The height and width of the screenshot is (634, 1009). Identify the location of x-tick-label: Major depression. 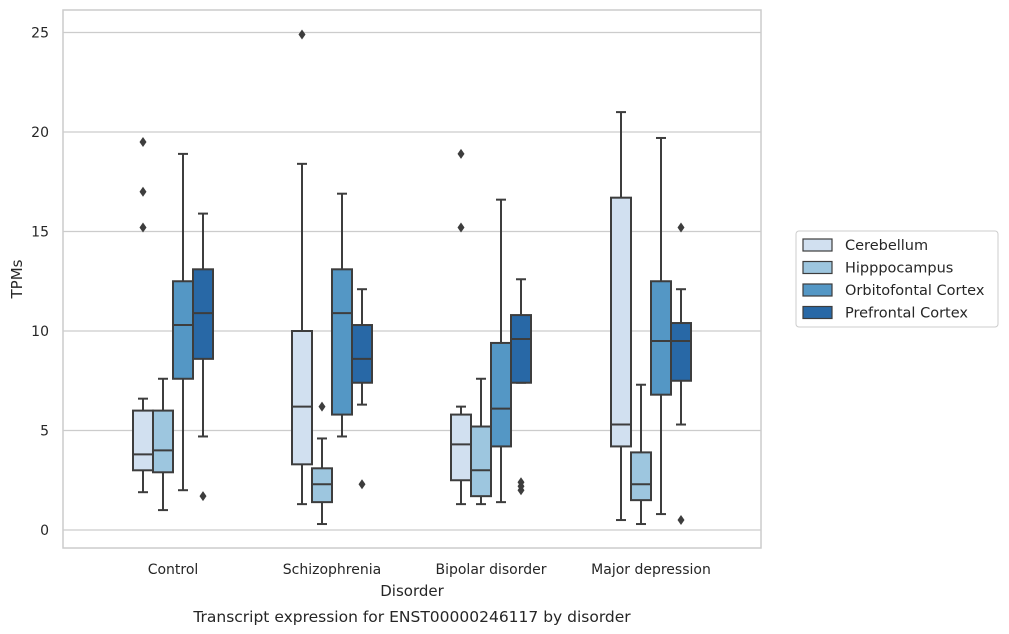
(651, 570).